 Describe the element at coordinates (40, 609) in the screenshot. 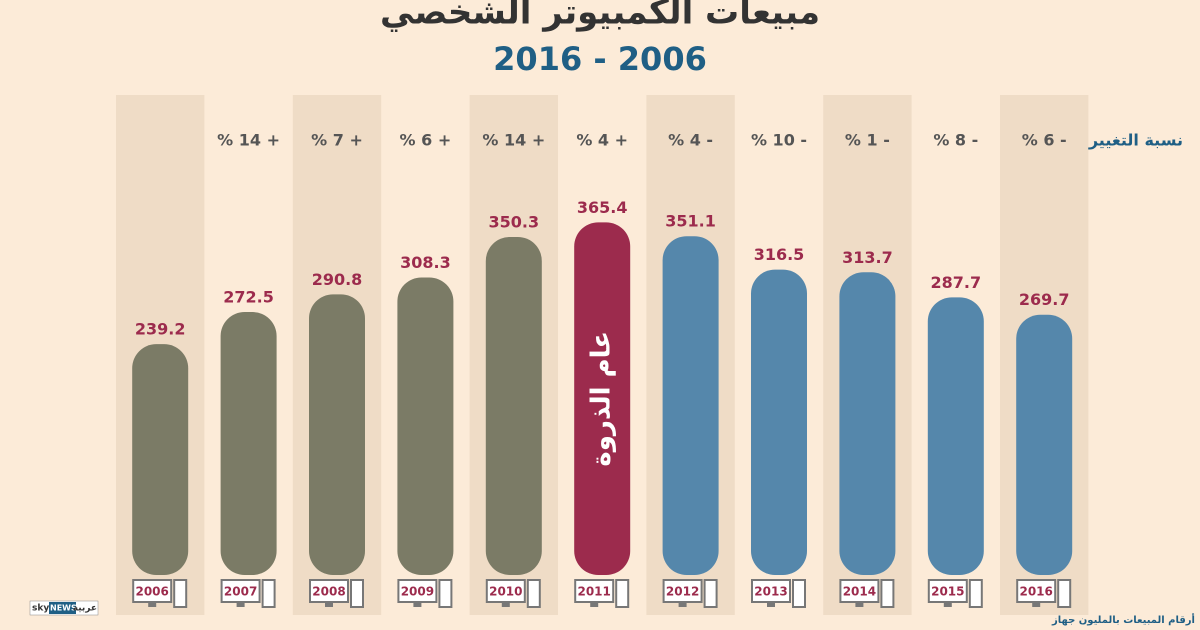

I see `logo-text: sky` at that location.